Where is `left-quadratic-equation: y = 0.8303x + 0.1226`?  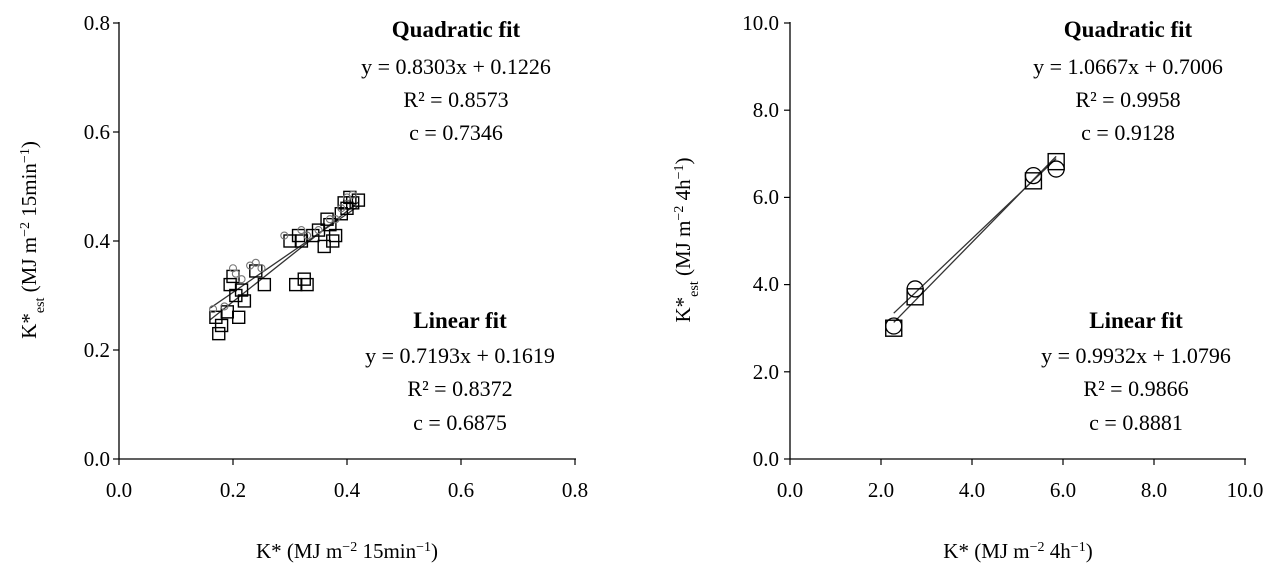
left-quadratic-equation: y = 0.8303x + 0.1226 is located at coordinates (456, 66).